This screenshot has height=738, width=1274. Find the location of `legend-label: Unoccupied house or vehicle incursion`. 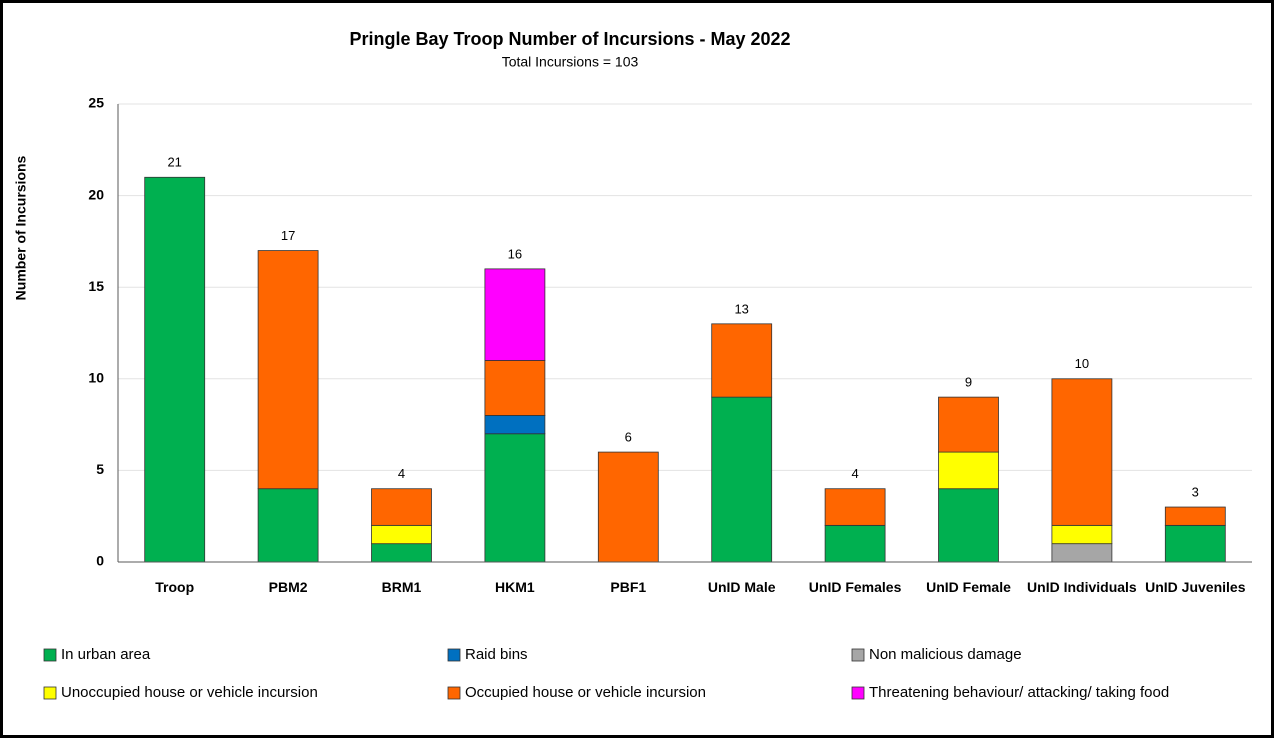

legend-label: Unoccupied house or vehicle incursion is located at coordinates (189, 692).